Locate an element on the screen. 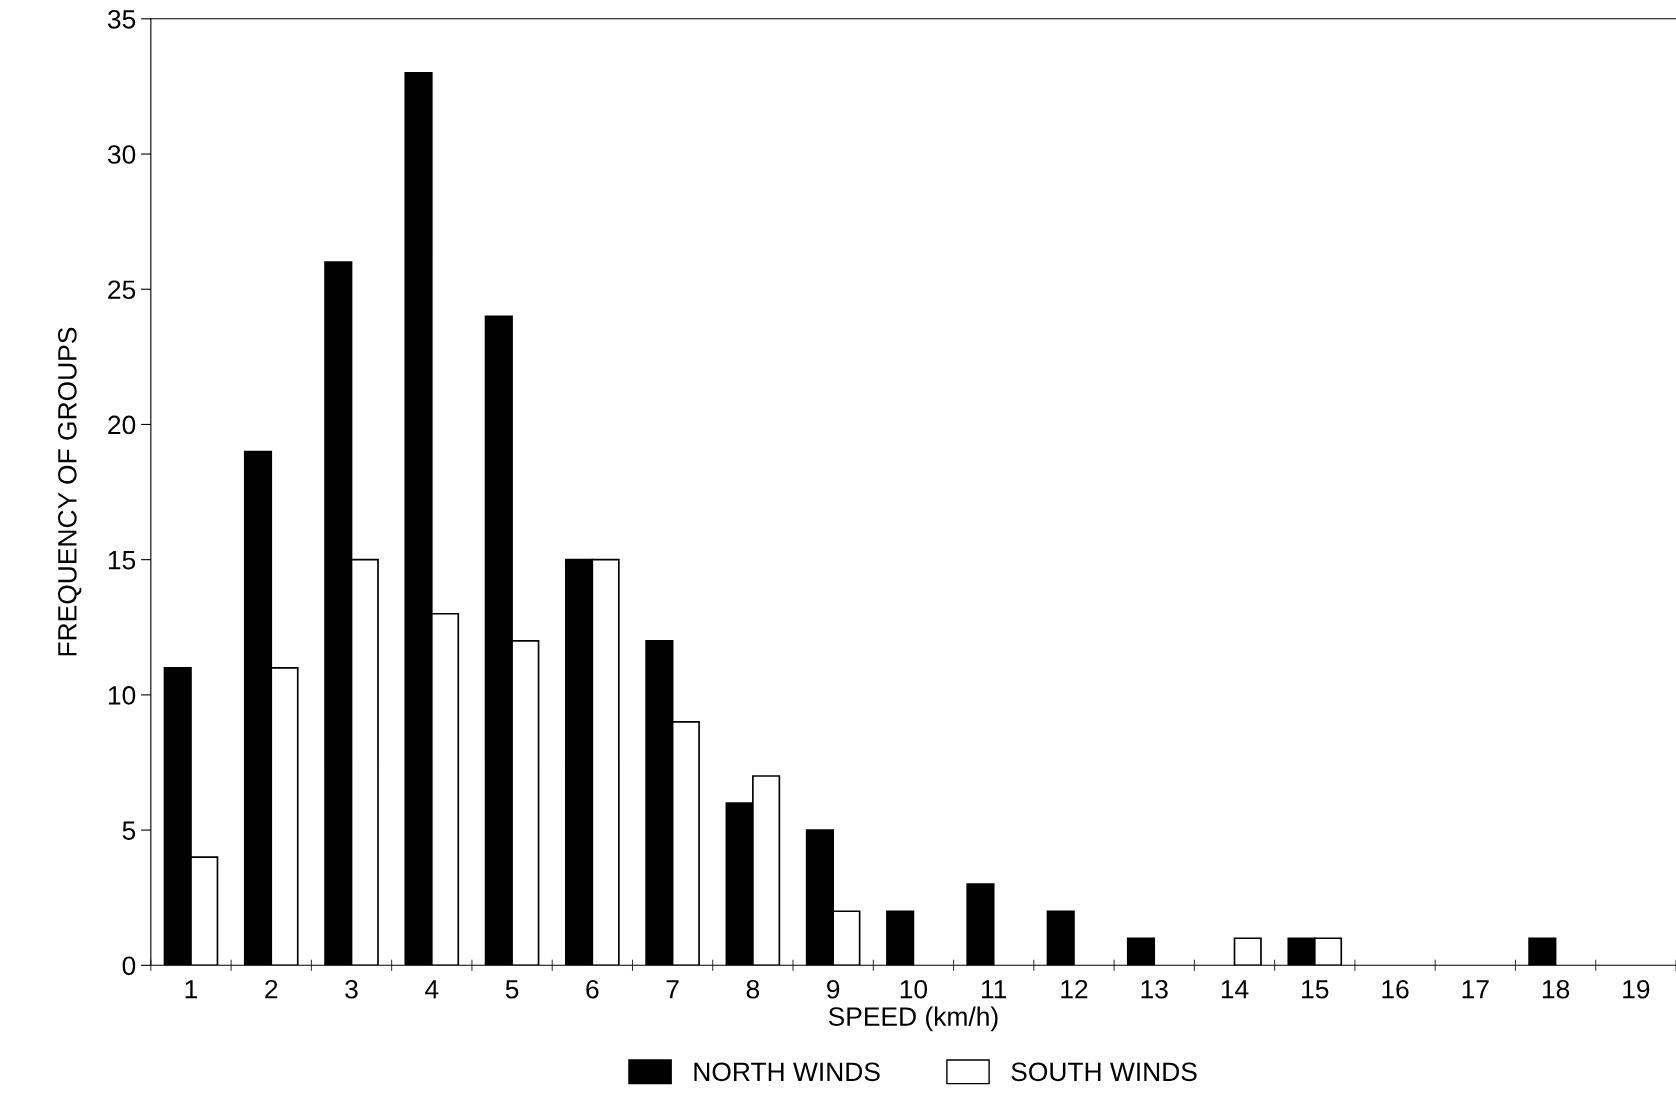 The image size is (1676, 1107). y-tick-label: 10 is located at coordinates (122, 695).